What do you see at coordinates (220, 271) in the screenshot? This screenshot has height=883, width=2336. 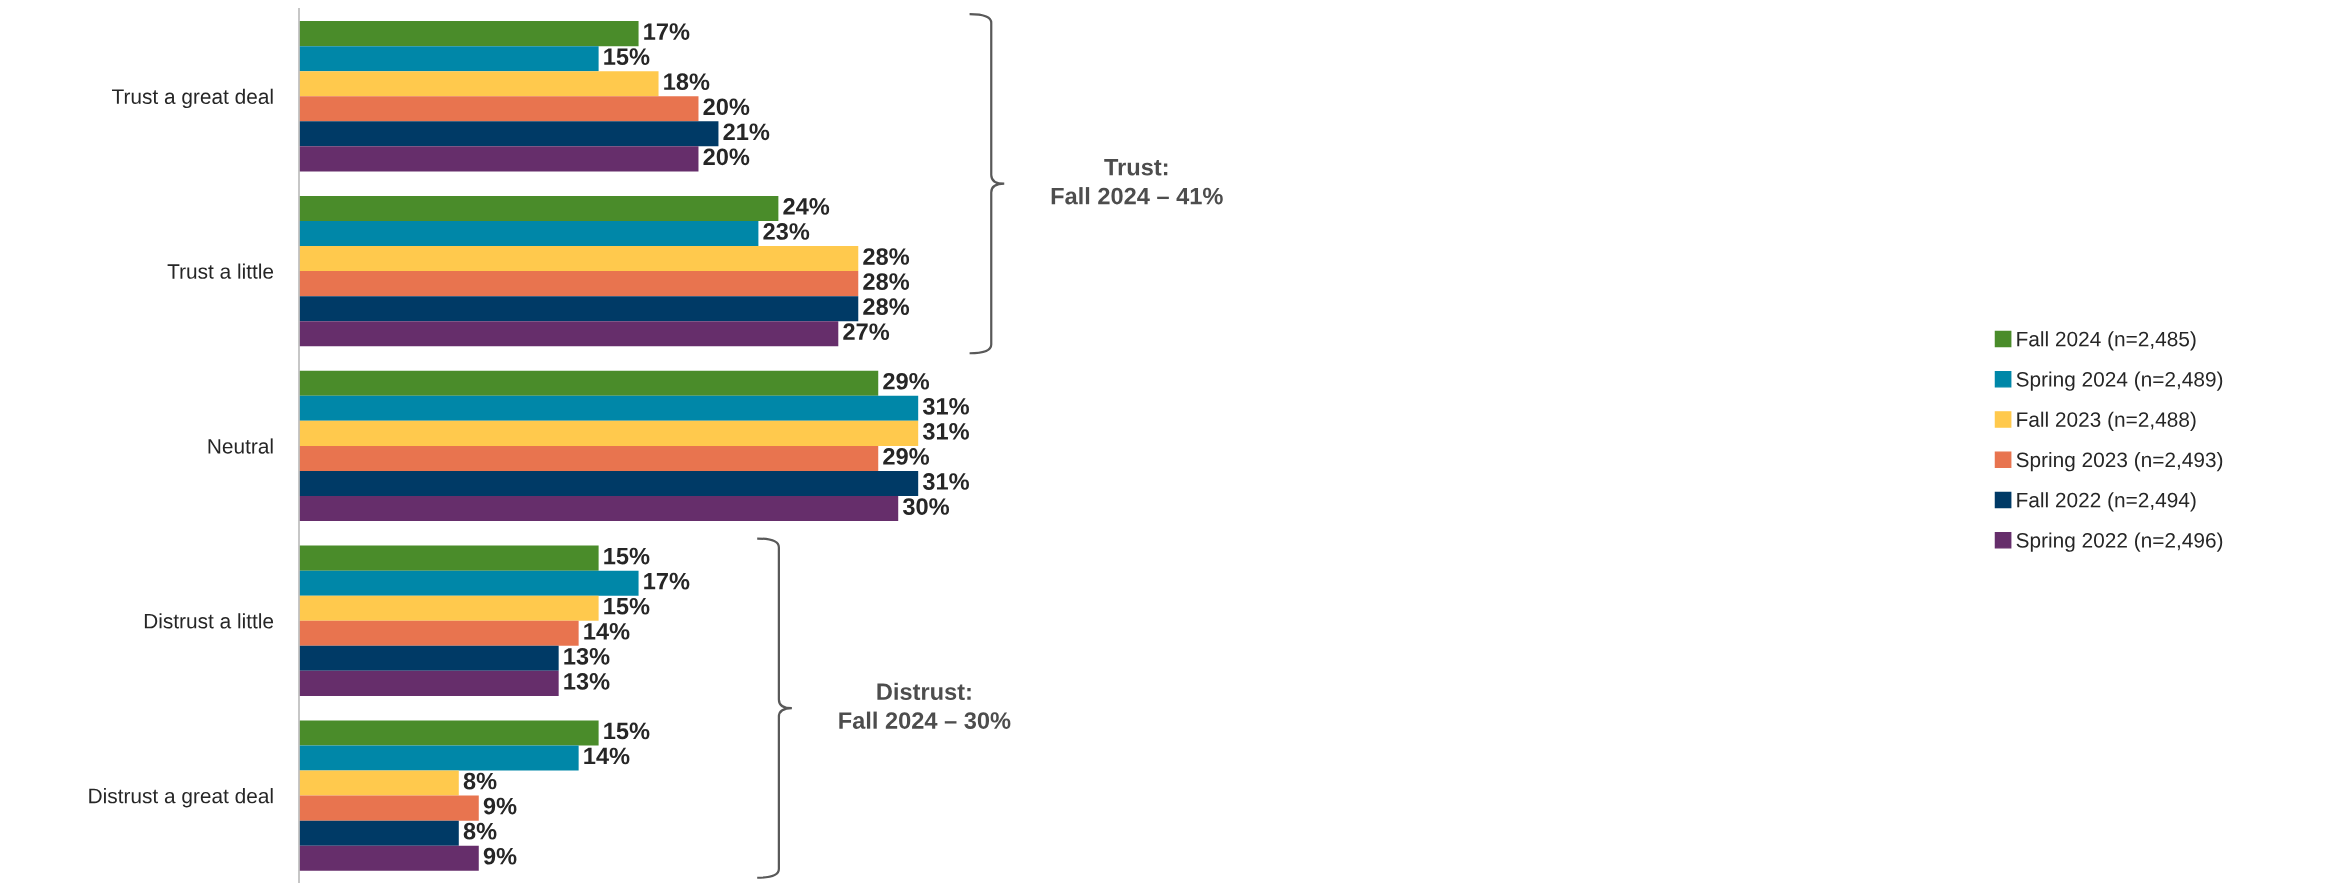 I see `y-tick-label: Trust a little` at bounding box center [220, 271].